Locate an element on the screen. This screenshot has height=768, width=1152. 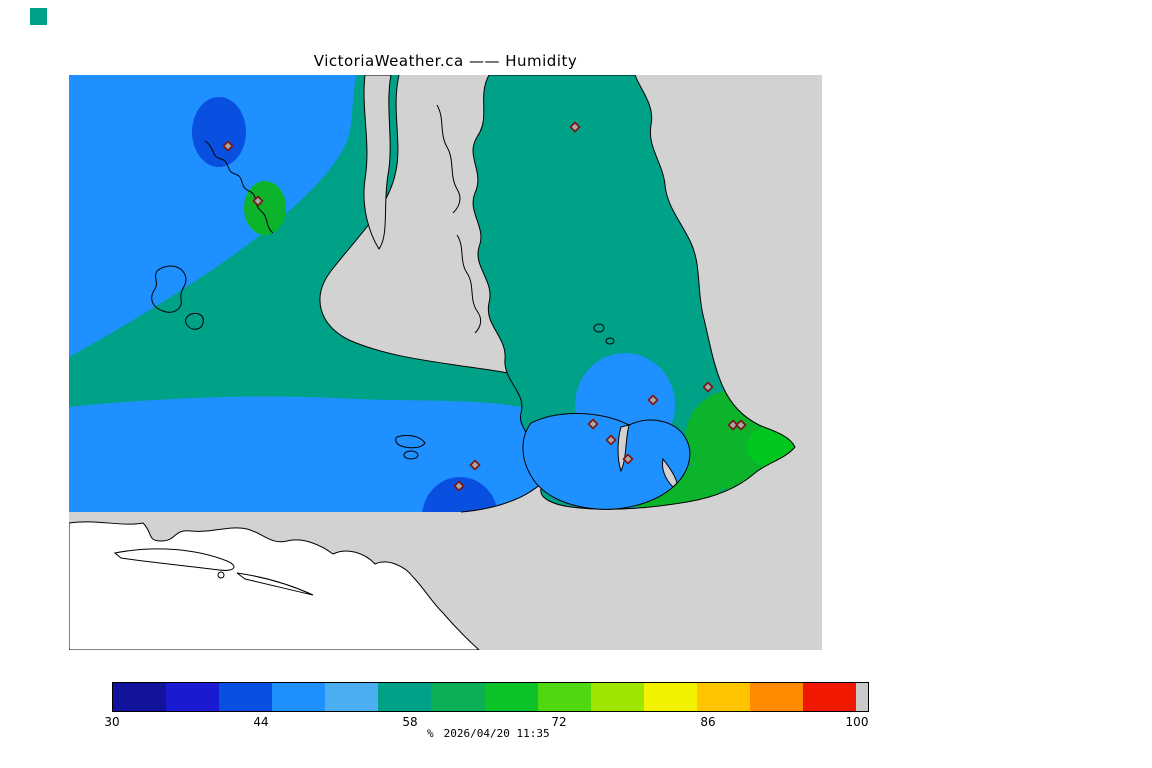
units-label: % is located at coordinates (430, 733).